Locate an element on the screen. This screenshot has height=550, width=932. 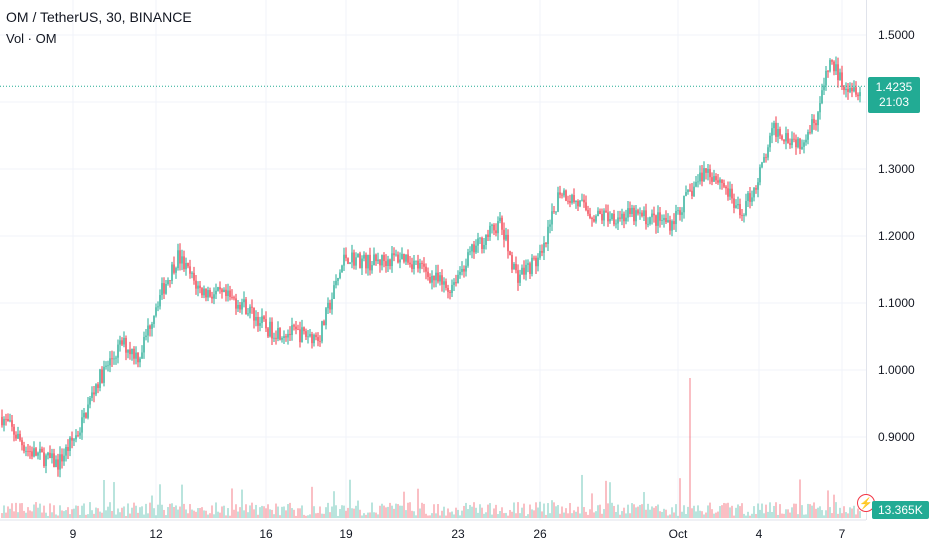
symbol-title: OM / TetherUS, 30, BINANCE is located at coordinates (99, 17).